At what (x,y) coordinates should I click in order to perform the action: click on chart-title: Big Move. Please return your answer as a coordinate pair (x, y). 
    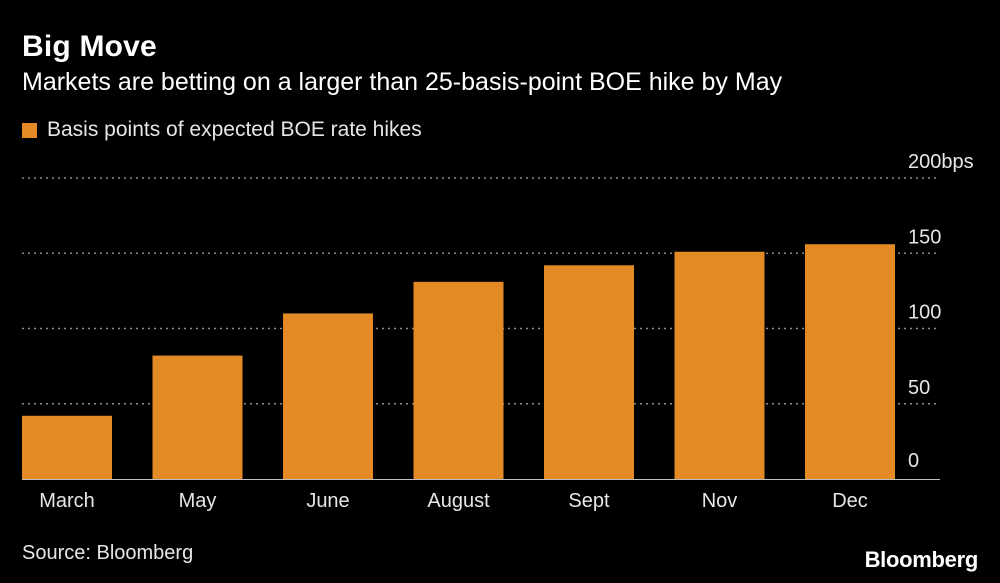
    Looking at the image, I should click on (89, 46).